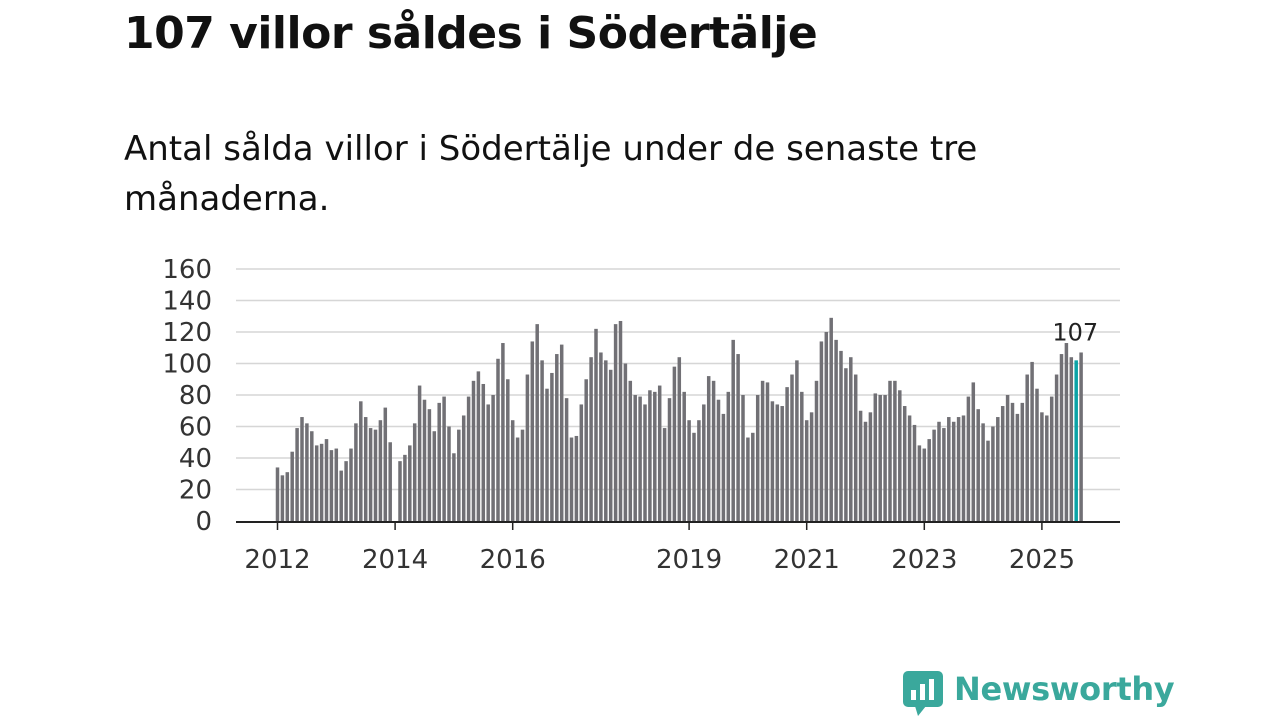 The width and height of the screenshot is (1280, 722). What do you see at coordinates (195, 428) in the screenshot?
I see `y-tick-label: 60` at bounding box center [195, 428].